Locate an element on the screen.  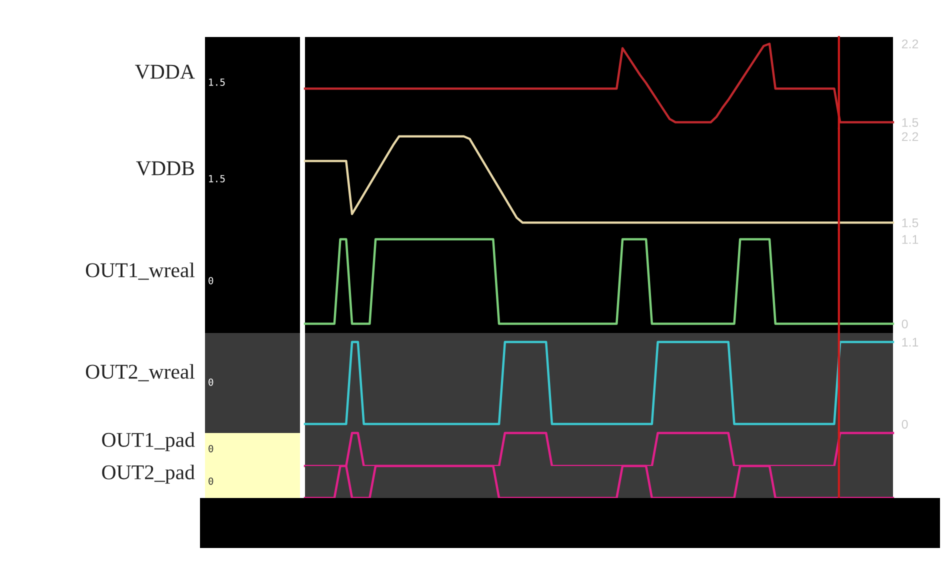
y-axis-title: VDDA is located at coordinates (165, 71).